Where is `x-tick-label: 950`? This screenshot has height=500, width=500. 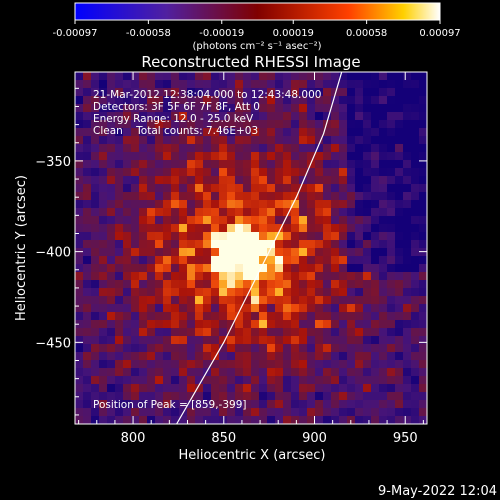 x-tick-label: 950 is located at coordinates (405, 438).